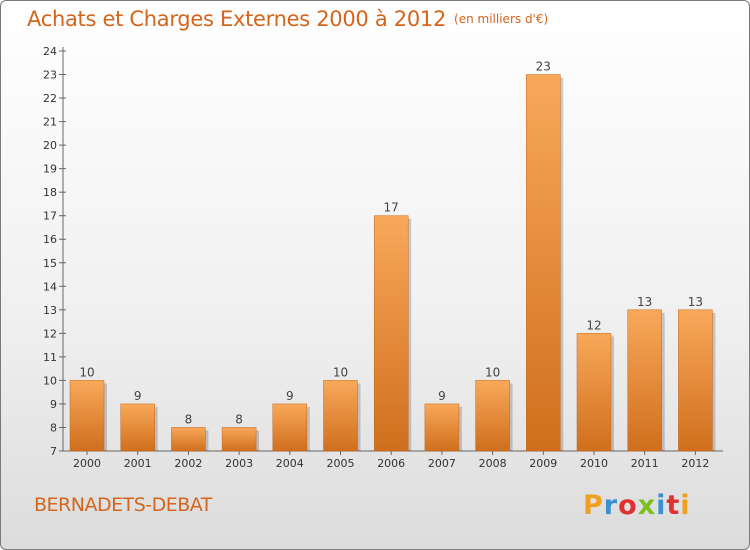 Image resolution: width=750 pixels, height=550 pixels. What do you see at coordinates (50, 333) in the screenshot?
I see `y-tick-label: 12` at bounding box center [50, 333].